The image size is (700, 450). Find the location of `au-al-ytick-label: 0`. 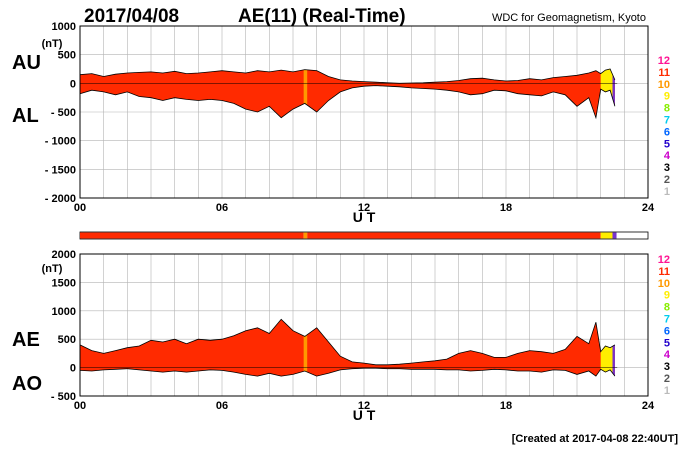

au-al-ytick-label: 0 is located at coordinates (73, 84).